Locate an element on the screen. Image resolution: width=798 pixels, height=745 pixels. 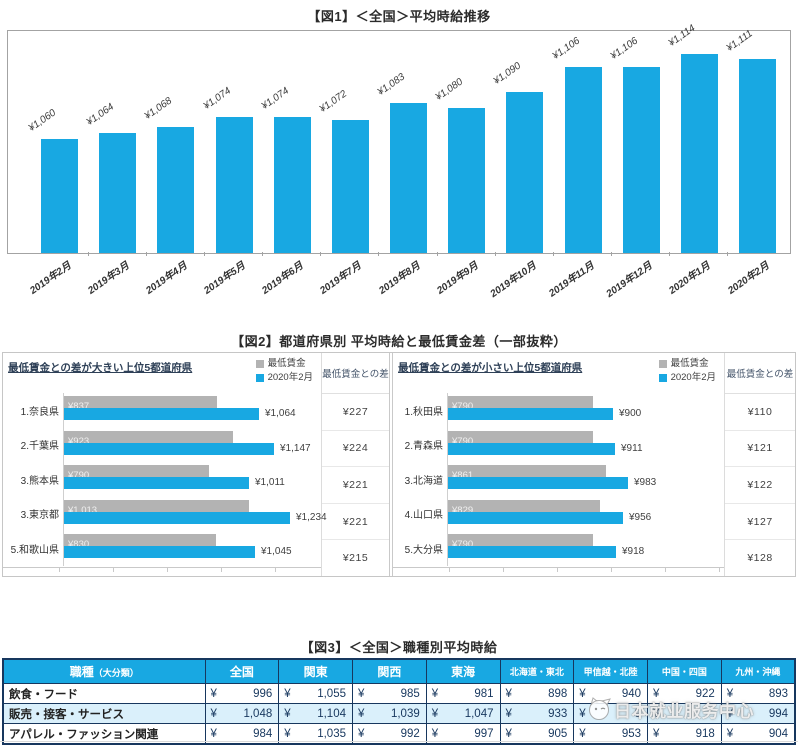
row-label: 5.和歌山県 is located at coordinates (34, 550).